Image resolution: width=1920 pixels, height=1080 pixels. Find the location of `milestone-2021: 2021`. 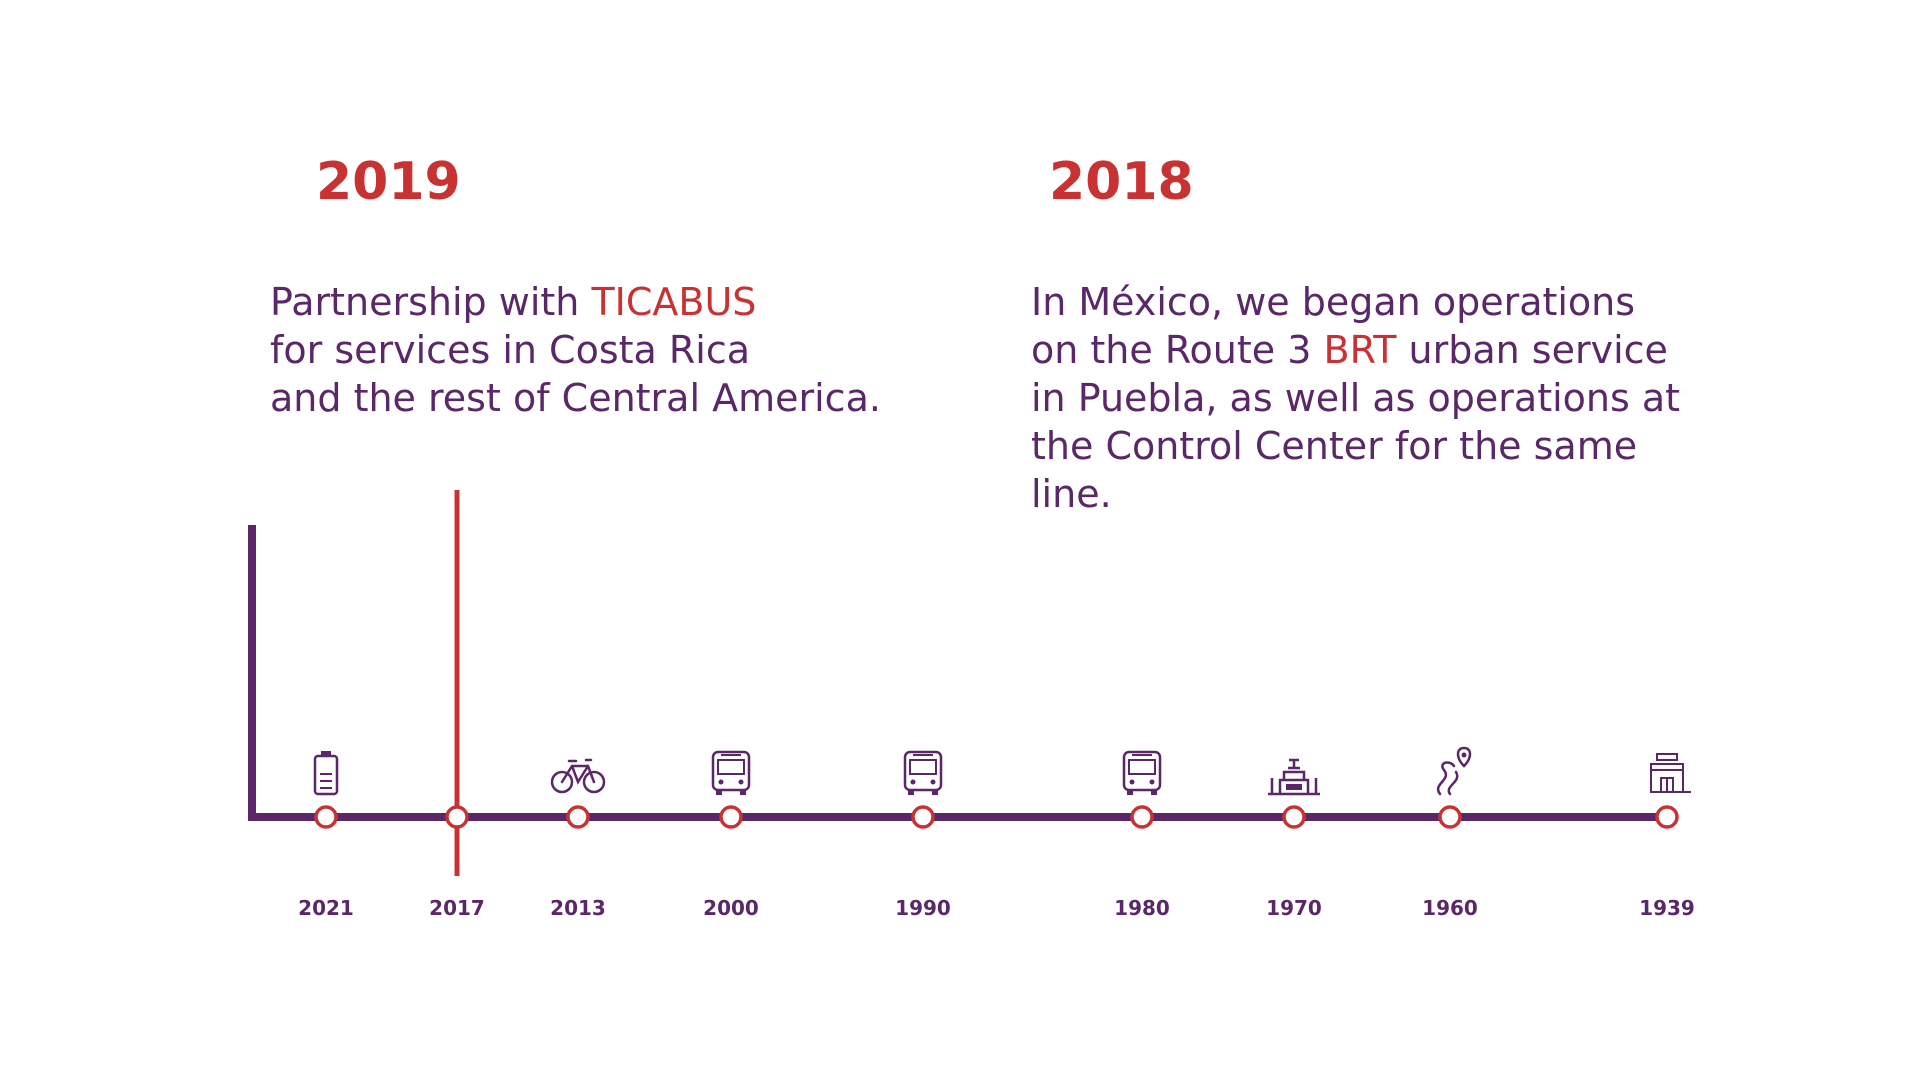

milestone-2021: 2021 is located at coordinates (326, 835).